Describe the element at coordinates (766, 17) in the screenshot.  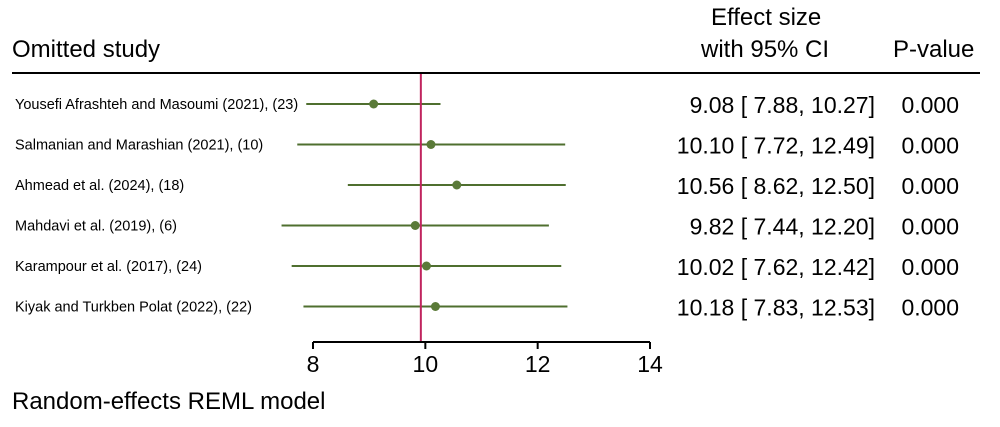
I see `effect-size-header: Effect size` at that location.